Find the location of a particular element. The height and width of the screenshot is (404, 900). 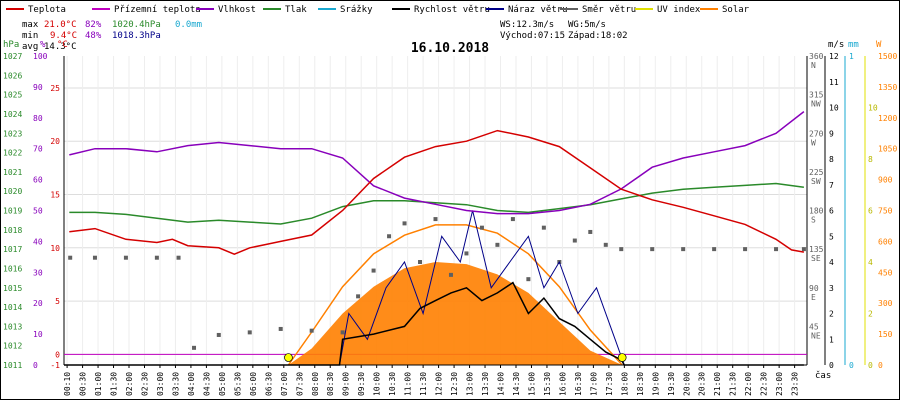

humidity-tick-label: 70 is located at coordinates (38, 149).